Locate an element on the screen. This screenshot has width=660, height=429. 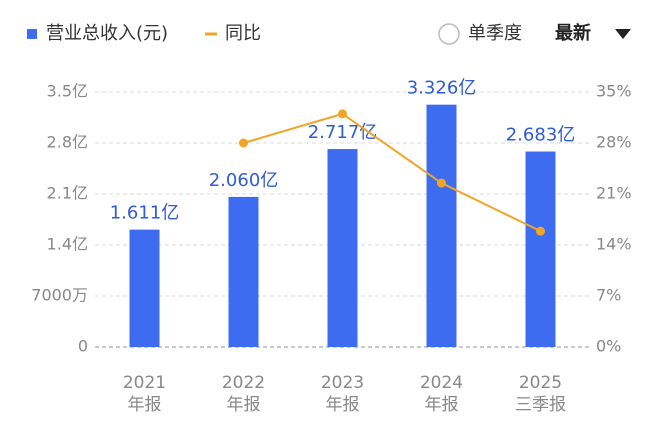
y-tick-label: 7000万 is located at coordinates (59, 295).